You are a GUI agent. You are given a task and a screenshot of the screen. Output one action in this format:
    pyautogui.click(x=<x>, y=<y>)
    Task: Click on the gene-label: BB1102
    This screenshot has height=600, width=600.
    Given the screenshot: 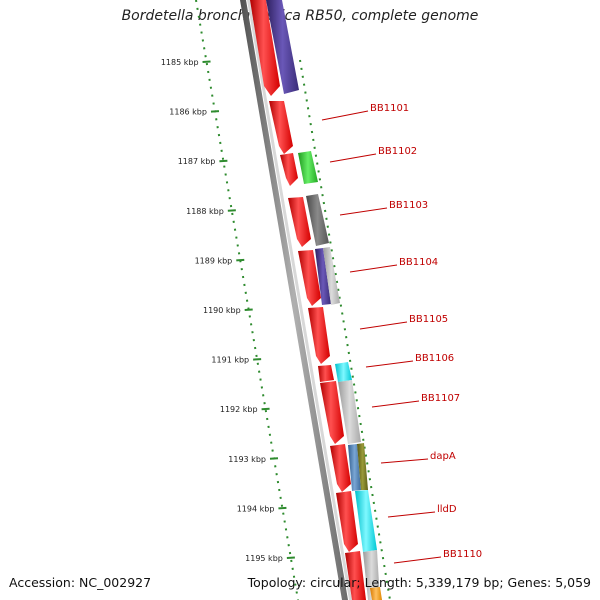 What is the action you would take?
    pyautogui.click(x=397, y=151)
    